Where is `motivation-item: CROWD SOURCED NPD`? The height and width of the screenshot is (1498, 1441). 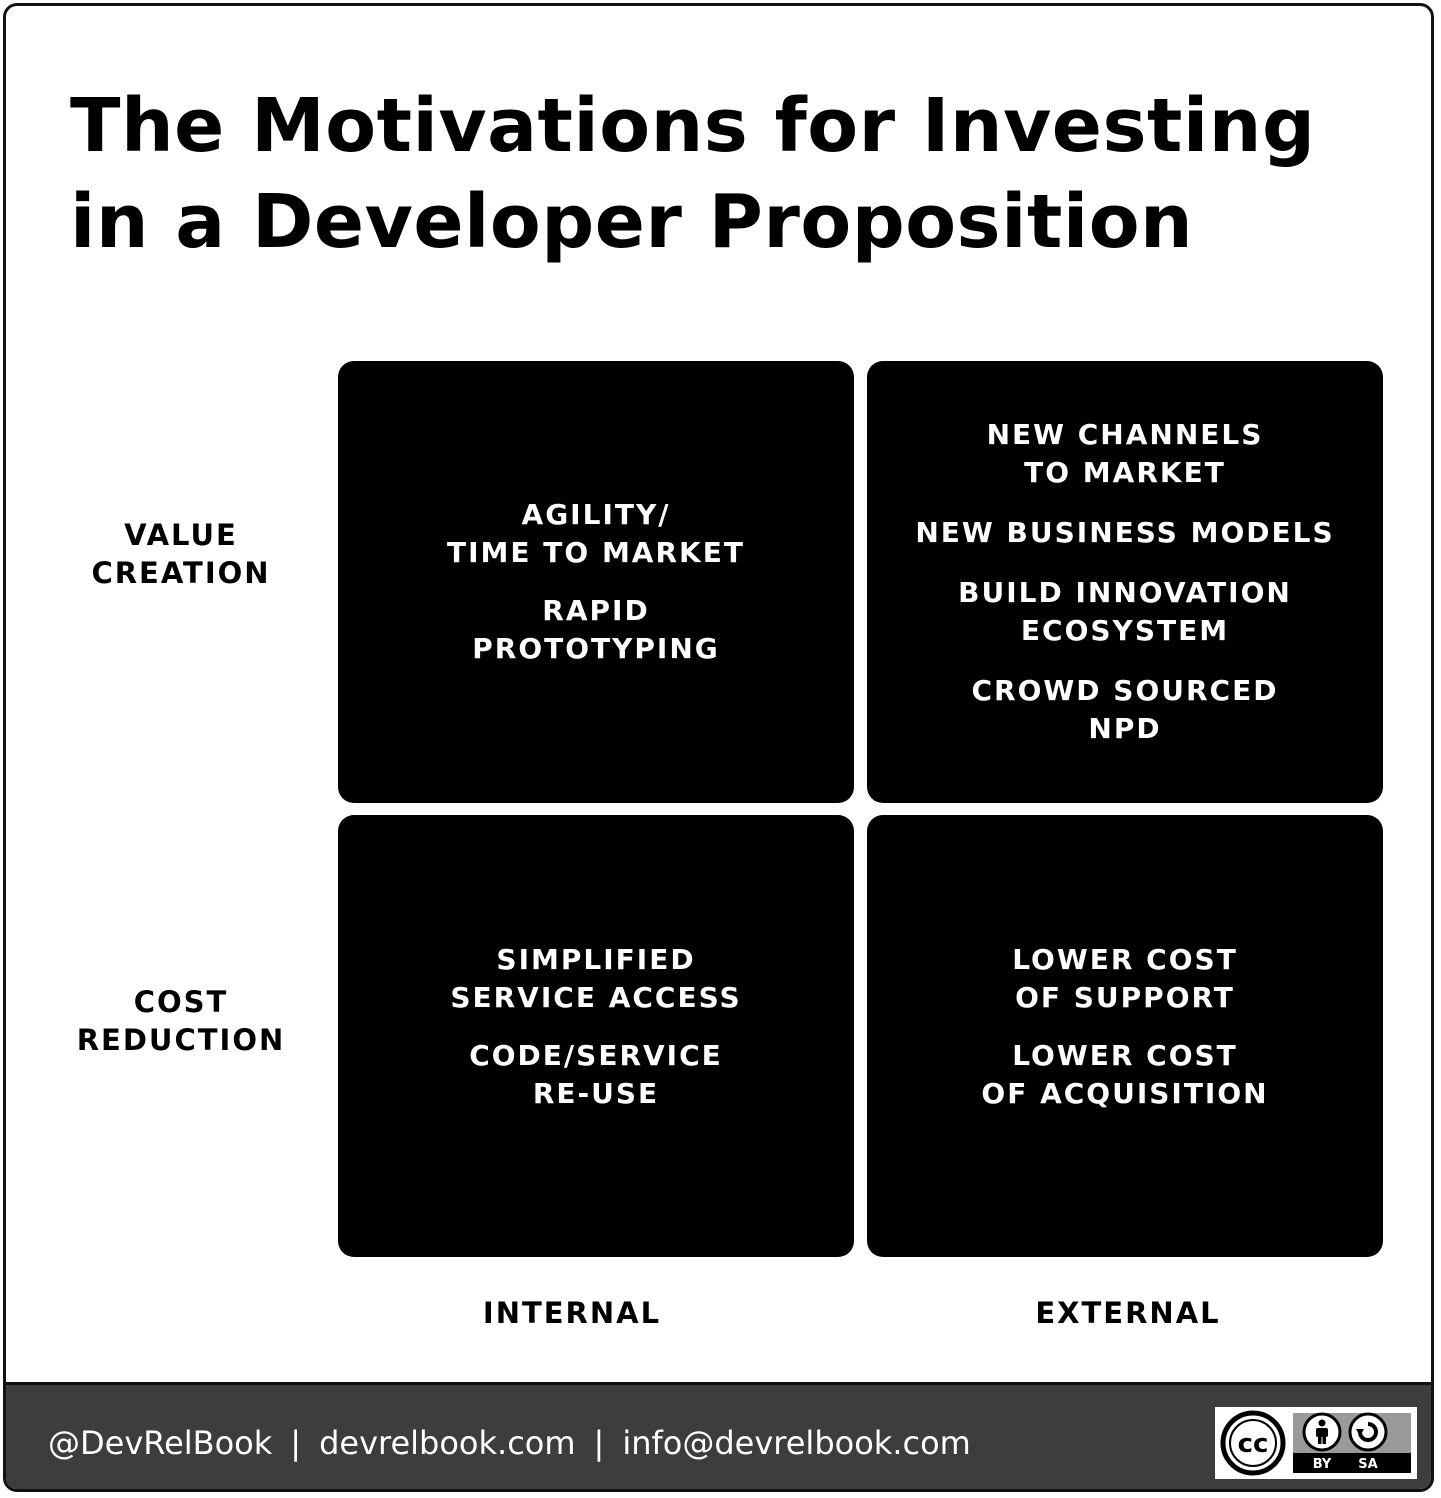 motivation-item: CROWD SOURCED NPD is located at coordinates (1125, 710).